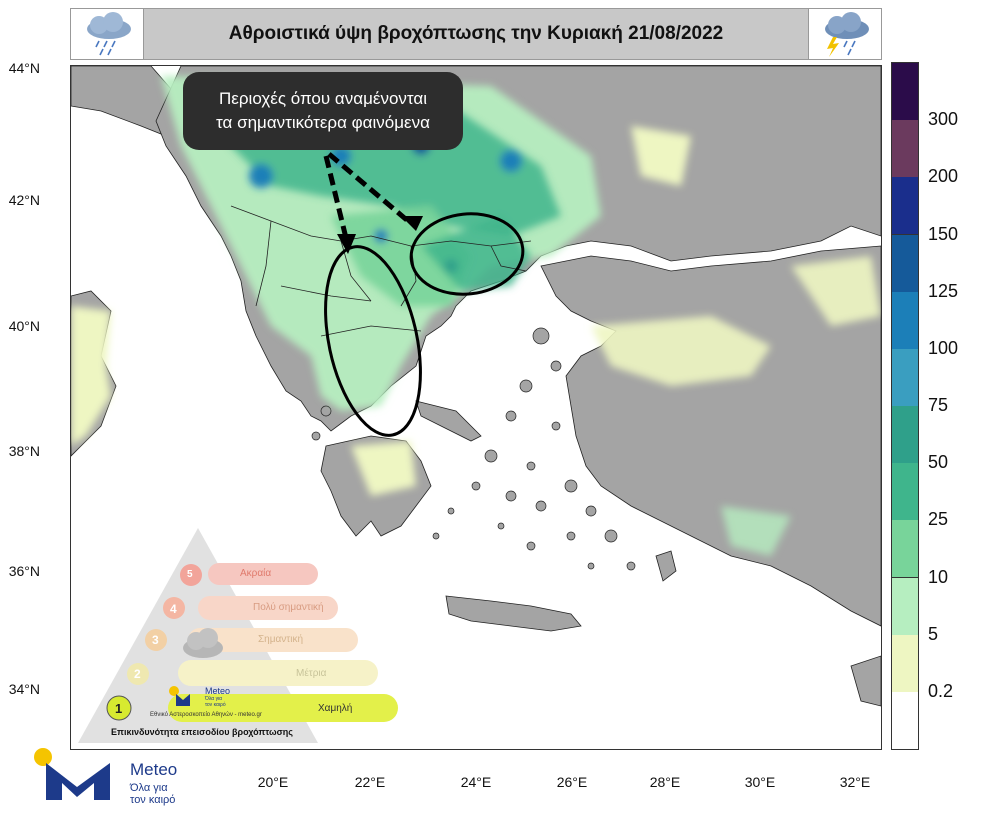 The image size is (993, 815). I want to click on risk-footer: Επικινδυνότητα επεισοδίου βροχόπτωσης, so click(202, 732).